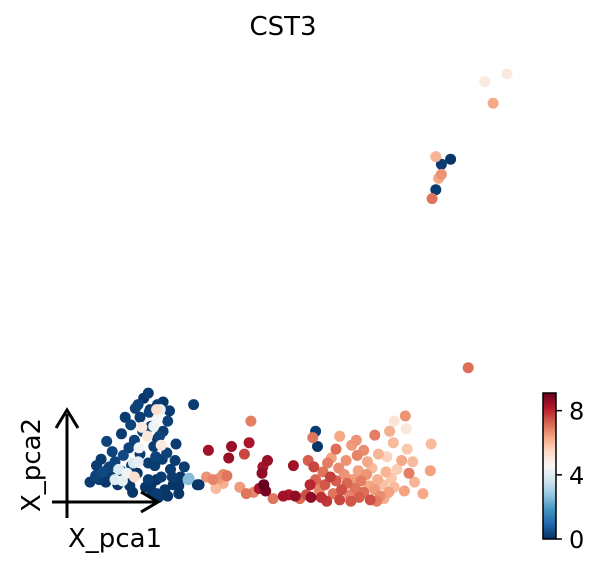 The image size is (606, 574). Describe the element at coordinates (106, 462) in the screenshot. I see `axis-arrows` at that location.